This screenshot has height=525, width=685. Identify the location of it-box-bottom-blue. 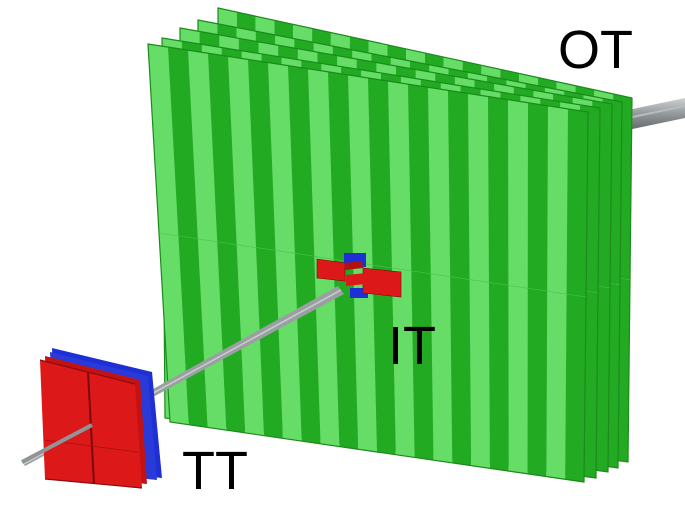
(359, 293).